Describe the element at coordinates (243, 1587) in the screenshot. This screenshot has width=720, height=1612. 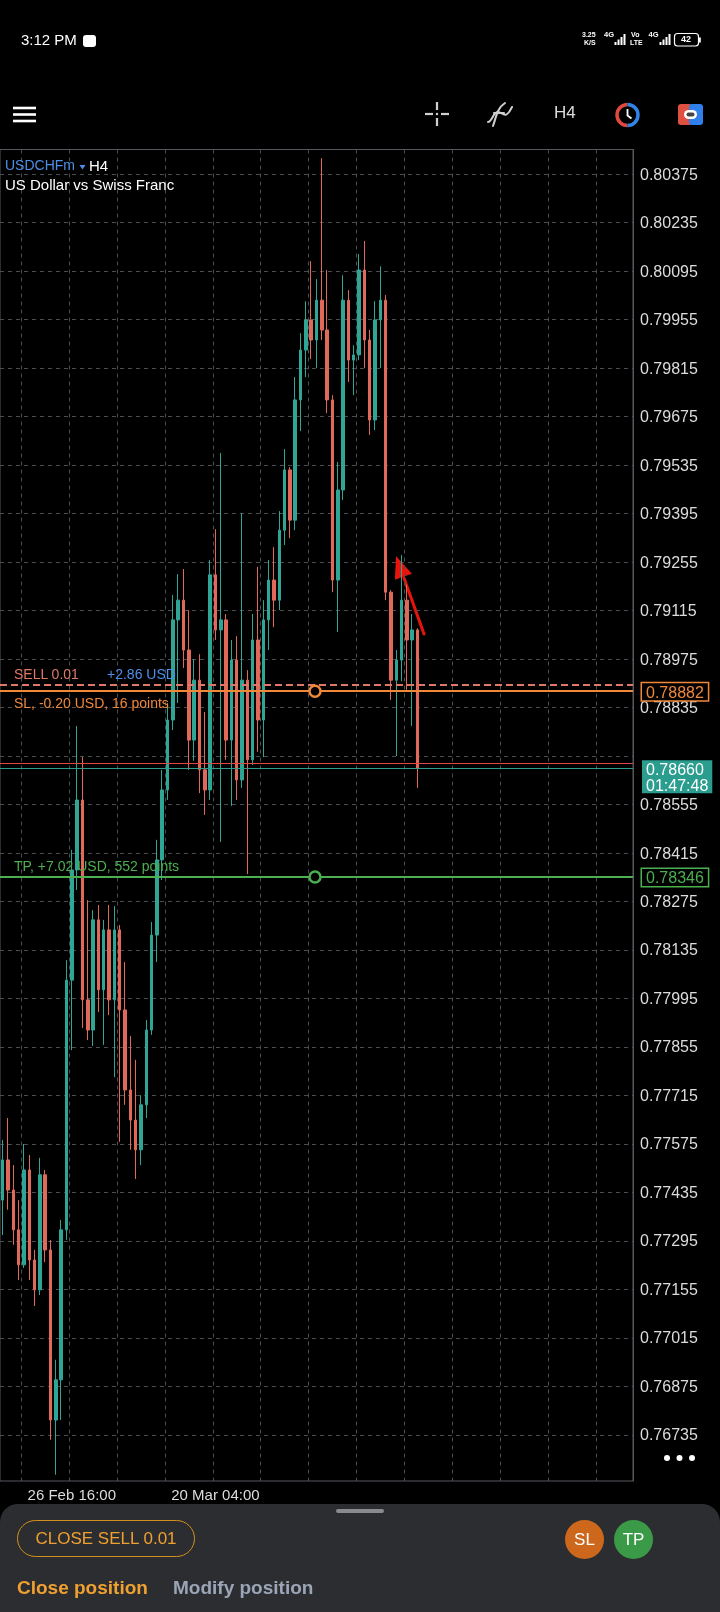
I see `text: Modify position` at that location.